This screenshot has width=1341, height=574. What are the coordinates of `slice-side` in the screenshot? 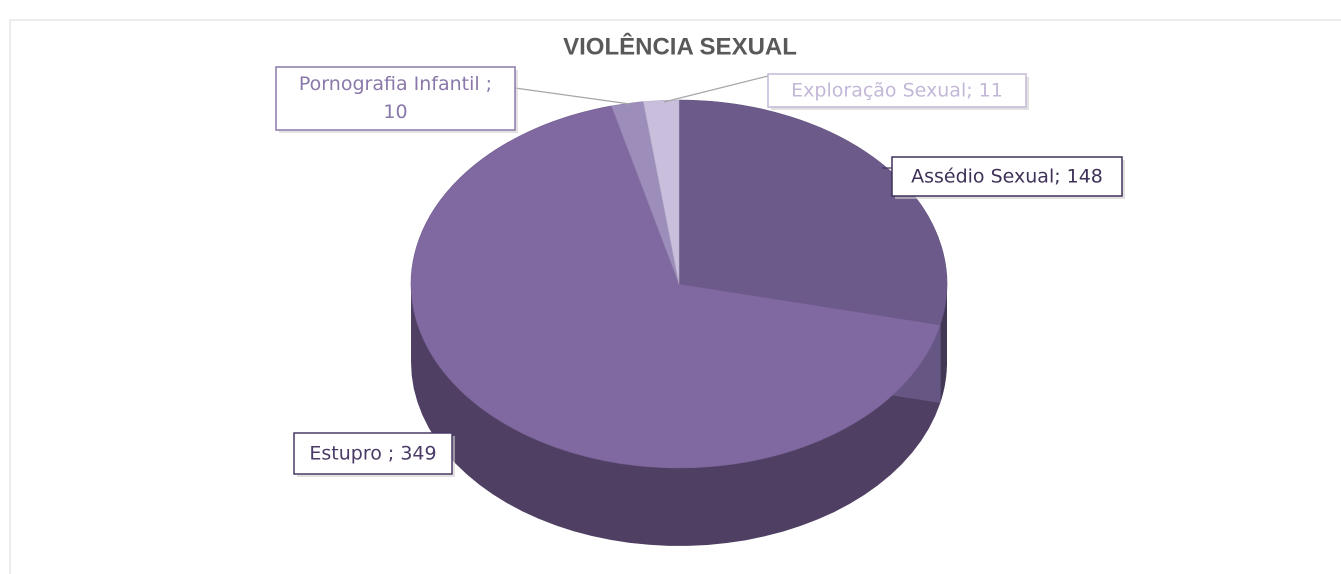 It's located at (943, 343).